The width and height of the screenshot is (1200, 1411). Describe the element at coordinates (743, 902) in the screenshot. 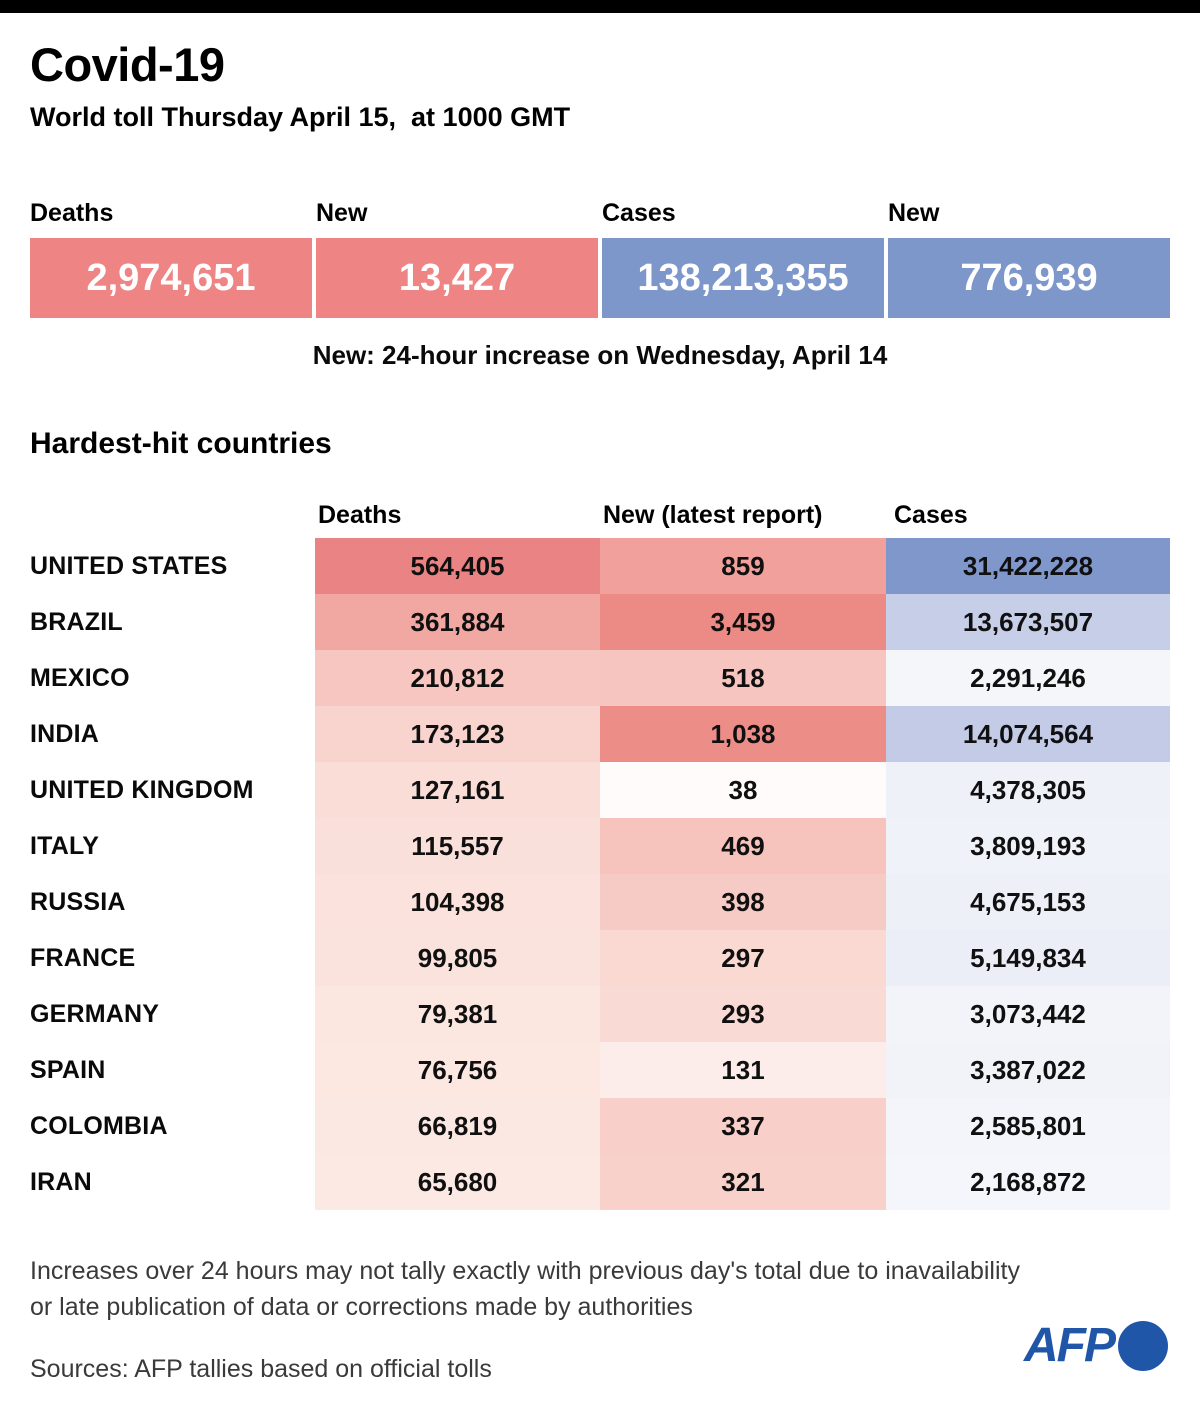

I see `new-cell: 398` at that location.